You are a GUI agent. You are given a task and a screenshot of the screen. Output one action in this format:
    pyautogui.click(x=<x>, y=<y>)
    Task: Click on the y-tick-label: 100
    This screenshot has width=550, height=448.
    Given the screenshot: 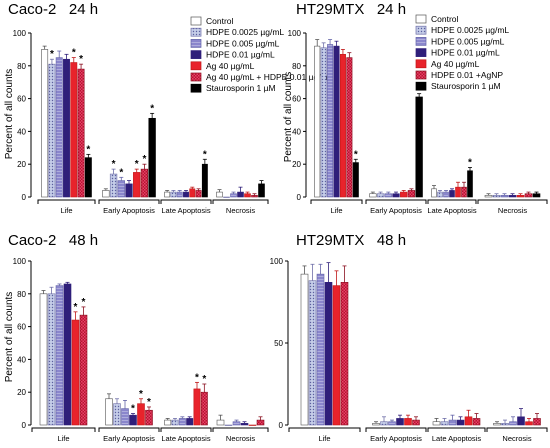 What is the action you would take?
    pyautogui.click(x=295, y=33)
    